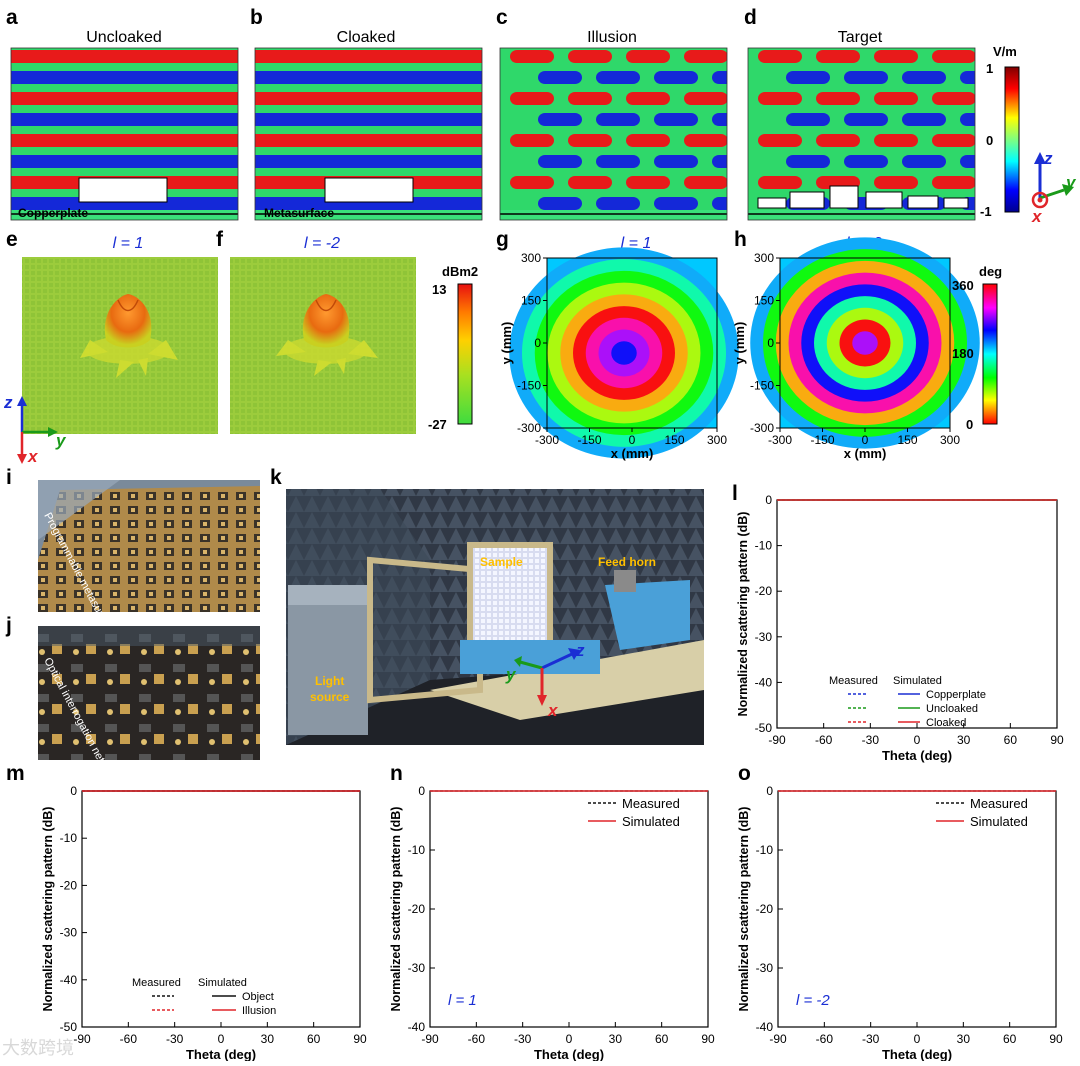  Describe the element at coordinates (999, 821) in the screenshot. I see `legend-label-Simulated-l-2: Simulated` at that location.